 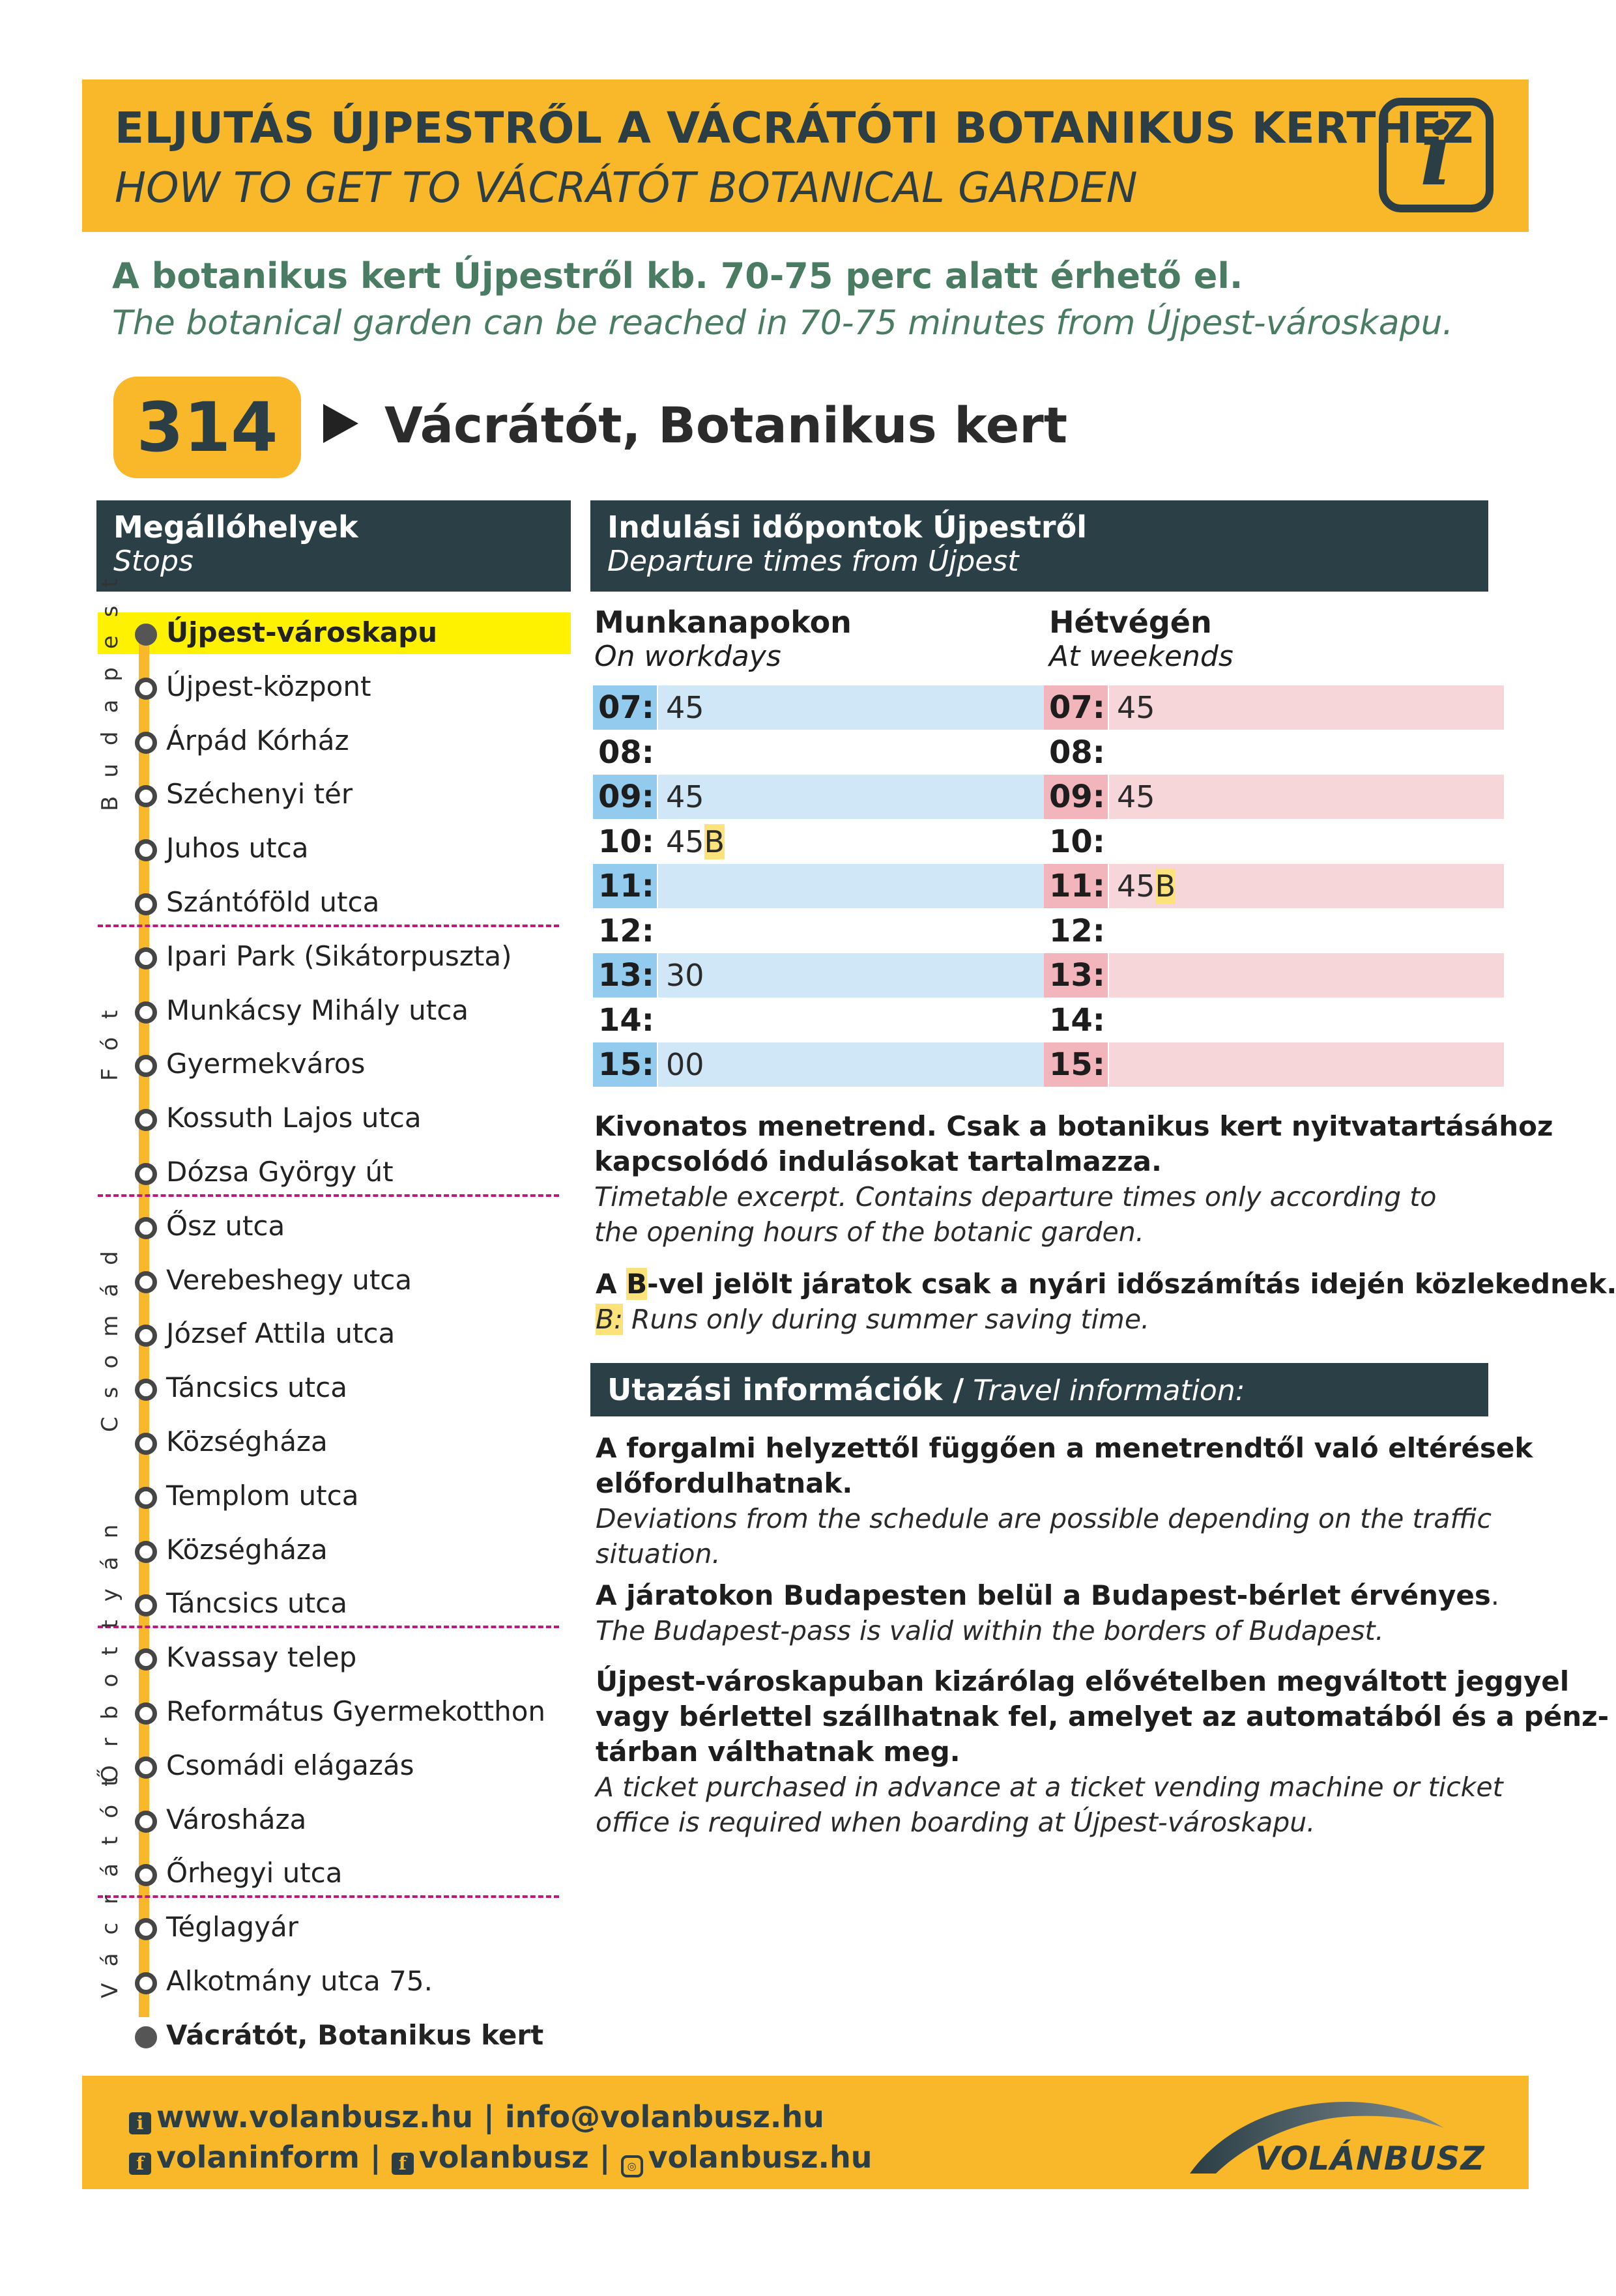 What do you see at coordinates (225, 1225) in the screenshot?
I see `stop-name: Ősz utca` at bounding box center [225, 1225].